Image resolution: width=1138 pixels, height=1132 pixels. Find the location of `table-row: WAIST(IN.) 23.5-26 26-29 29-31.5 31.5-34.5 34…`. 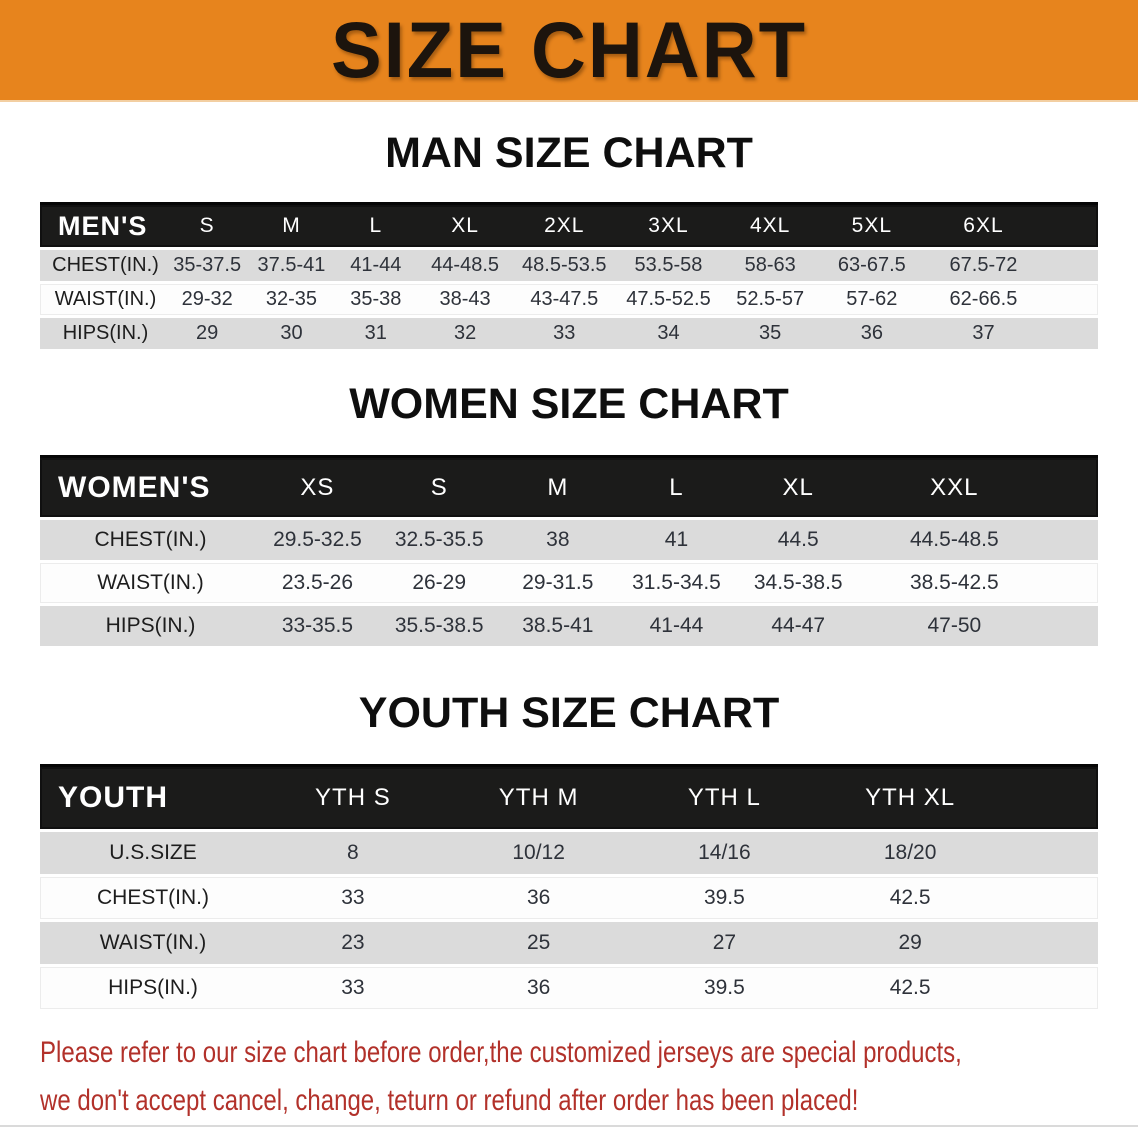

table-row: WAIST(IN.) 23.5-26 26-29 29-31.5 31.5-34.5 34… is located at coordinates (569, 583).